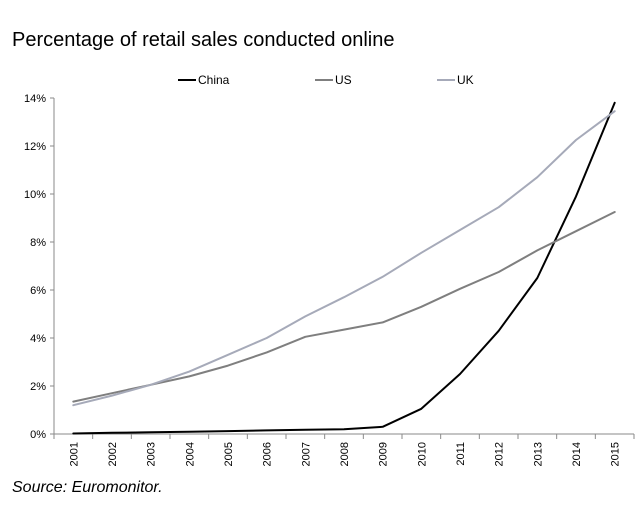 This screenshot has height=507, width=640. What do you see at coordinates (616, 454) in the screenshot?
I see `x-tick-label: 2015` at bounding box center [616, 454].